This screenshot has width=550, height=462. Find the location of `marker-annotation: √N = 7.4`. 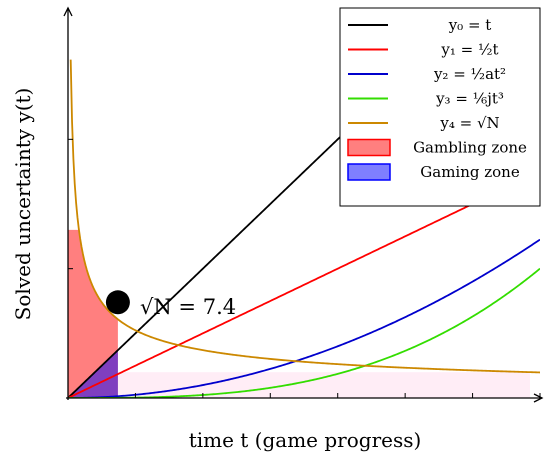

marker-annotation: √N = 7.4 is located at coordinates (188, 307).